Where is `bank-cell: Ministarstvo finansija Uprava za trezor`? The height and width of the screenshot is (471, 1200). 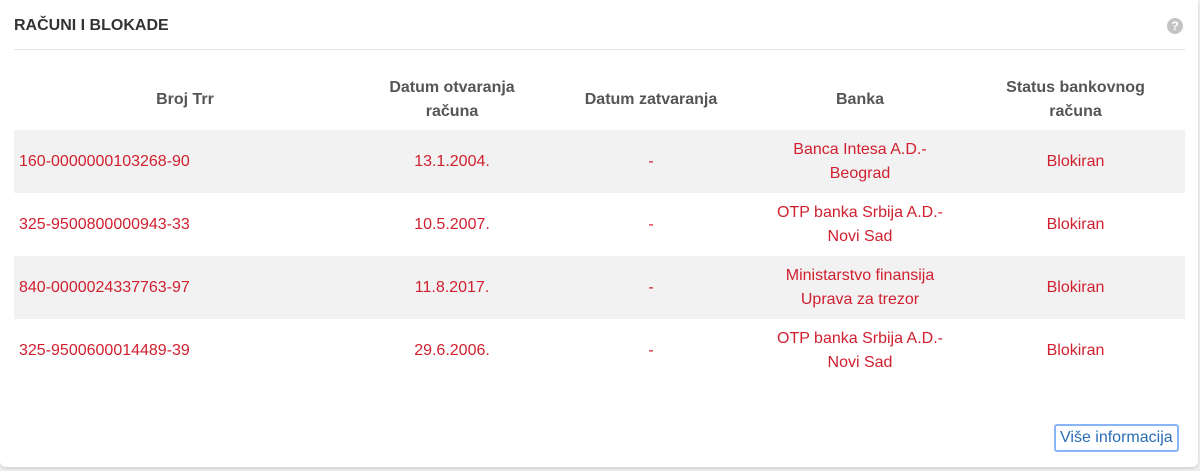
bank-cell: Ministarstvo finansija Uprava za trezor is located at coordinates (860, 287).